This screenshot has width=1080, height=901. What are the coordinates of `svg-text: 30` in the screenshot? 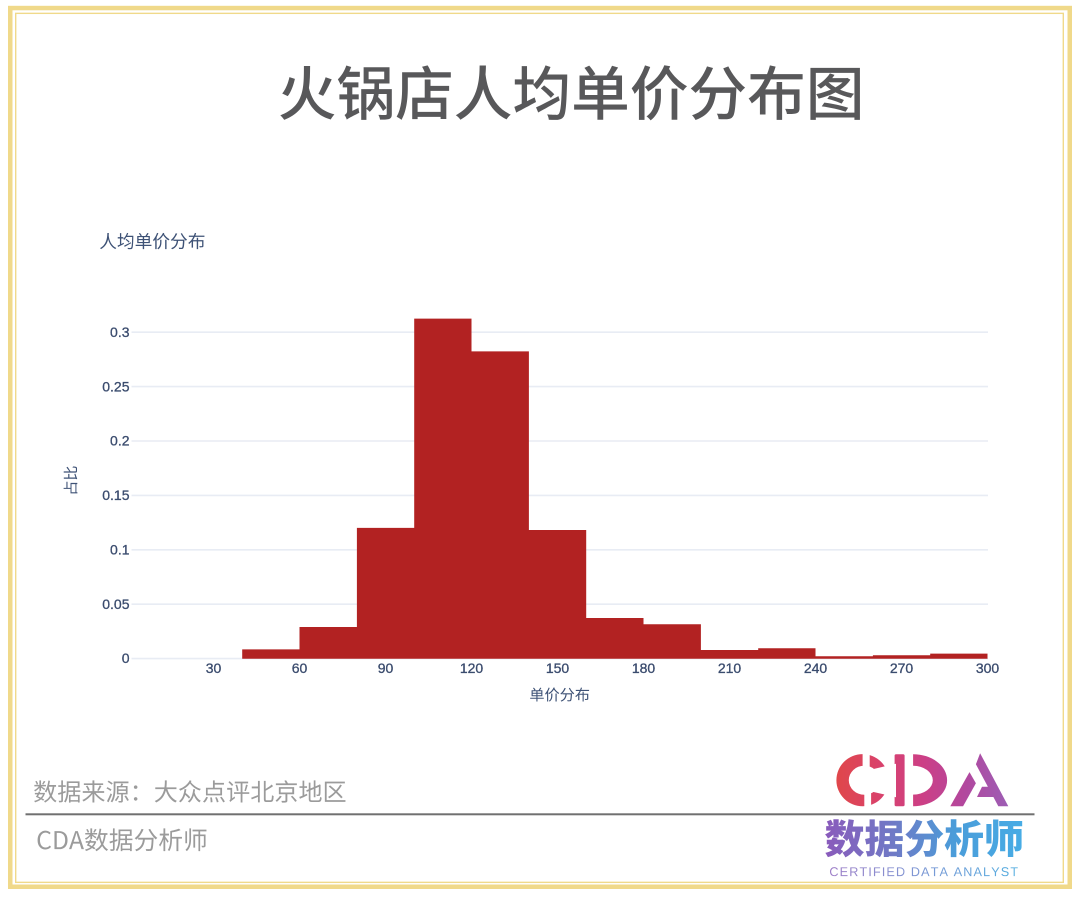 It's located at (214, 668).